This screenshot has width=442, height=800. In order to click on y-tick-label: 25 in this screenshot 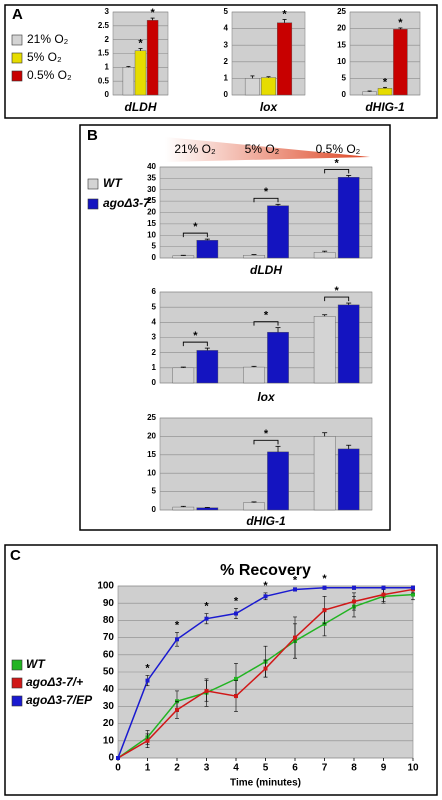, I will do `click(151, 200)`.